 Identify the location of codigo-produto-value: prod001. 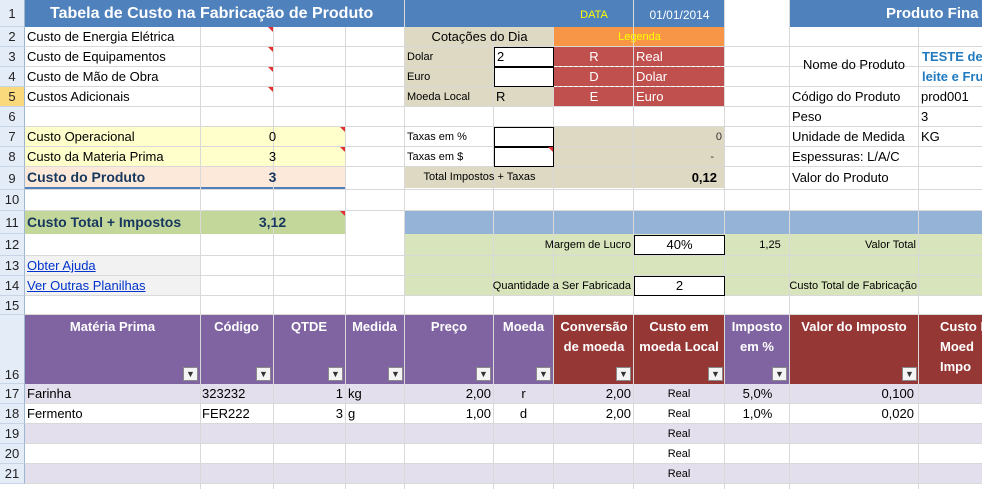
(945, 96).